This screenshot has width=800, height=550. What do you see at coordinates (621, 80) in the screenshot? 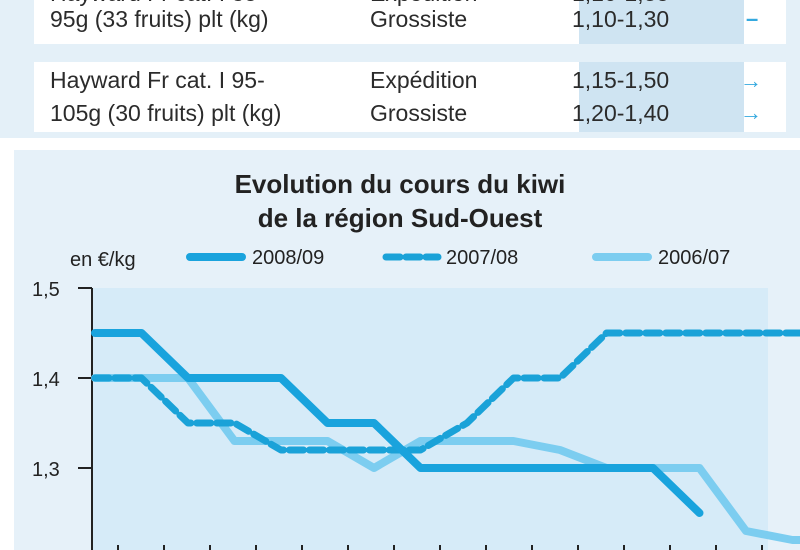
I see `price-range: 1,15-1,50` at bounding box center [621, 80].